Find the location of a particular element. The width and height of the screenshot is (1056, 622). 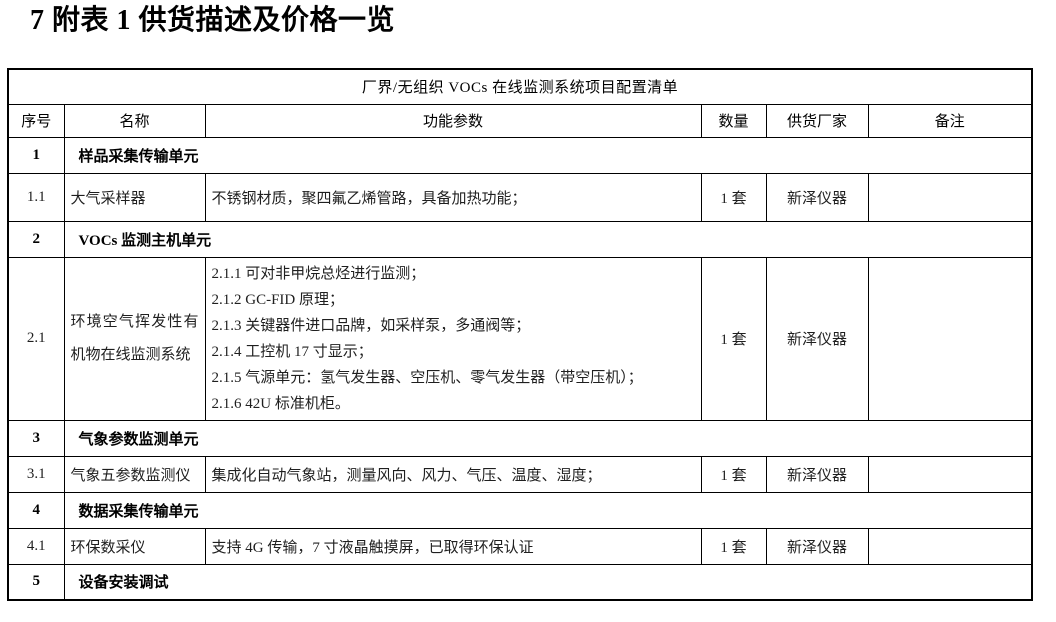

section-row: 1 样品采集传输单元 is located at coordinates (520, 155).